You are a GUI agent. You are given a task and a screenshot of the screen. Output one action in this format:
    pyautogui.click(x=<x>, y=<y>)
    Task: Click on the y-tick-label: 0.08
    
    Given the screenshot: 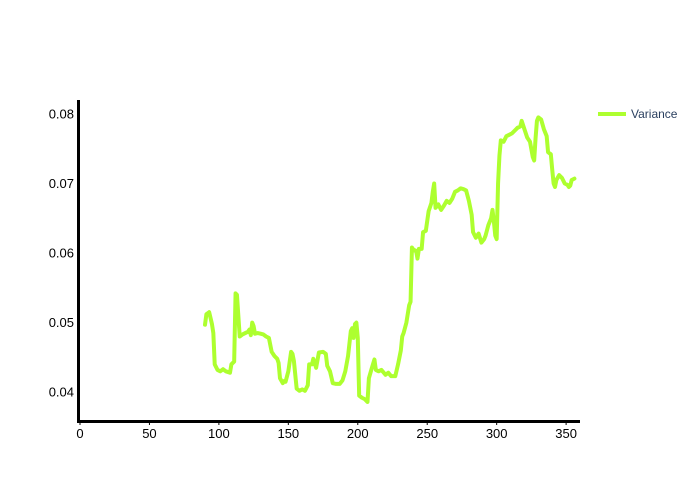 What is the action you would take?
    pyautogui.click(x=61, y=113)
    